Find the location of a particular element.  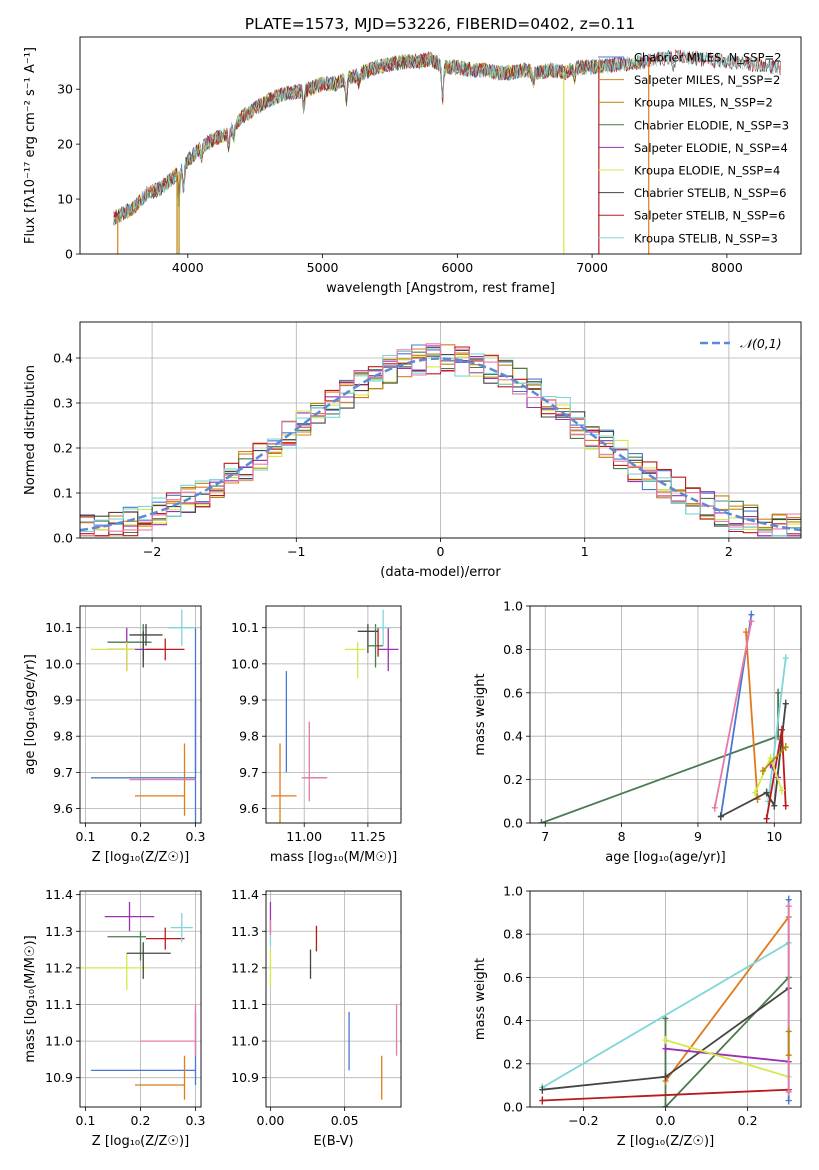

x-tick-label: 0.05 is located at coordinates (345, 1120).